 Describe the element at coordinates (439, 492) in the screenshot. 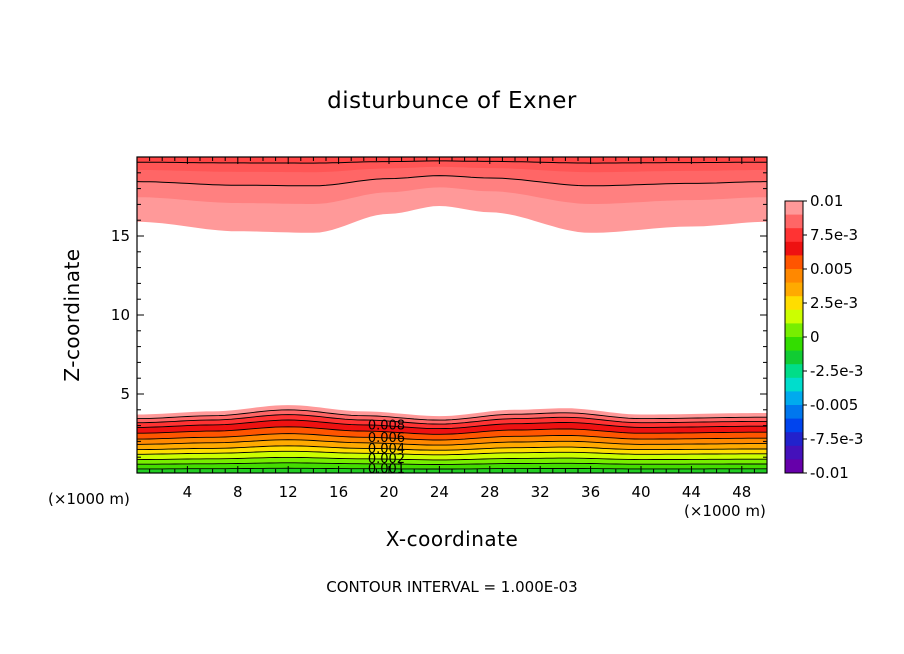

I see `x-tick-label: 24` at that location.